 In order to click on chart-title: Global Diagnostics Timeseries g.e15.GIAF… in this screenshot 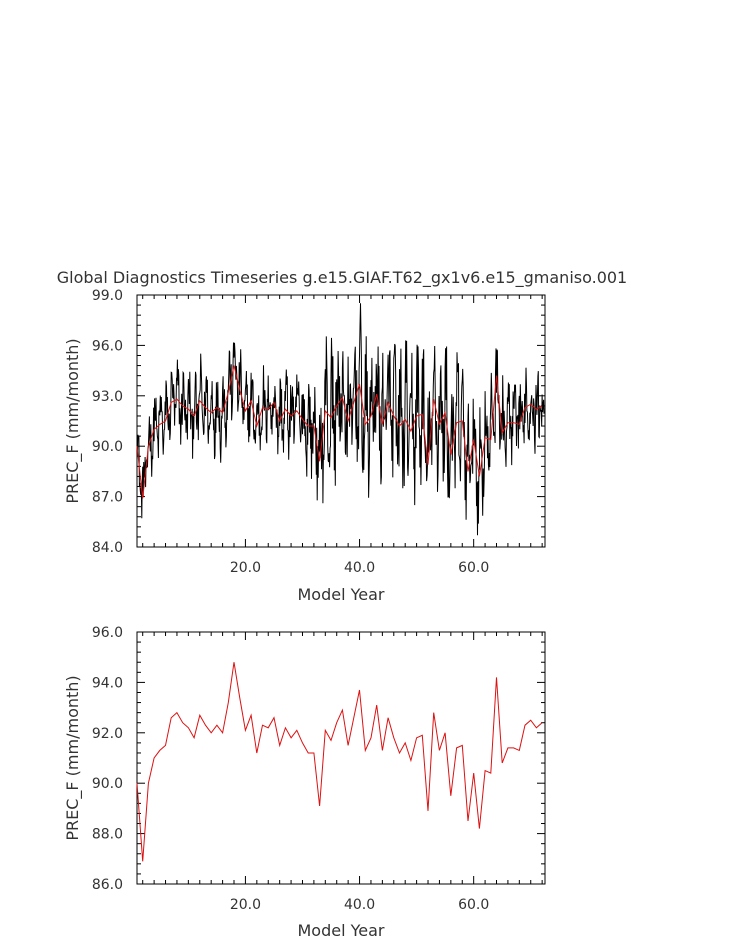, I will do `click(342, 278)`.